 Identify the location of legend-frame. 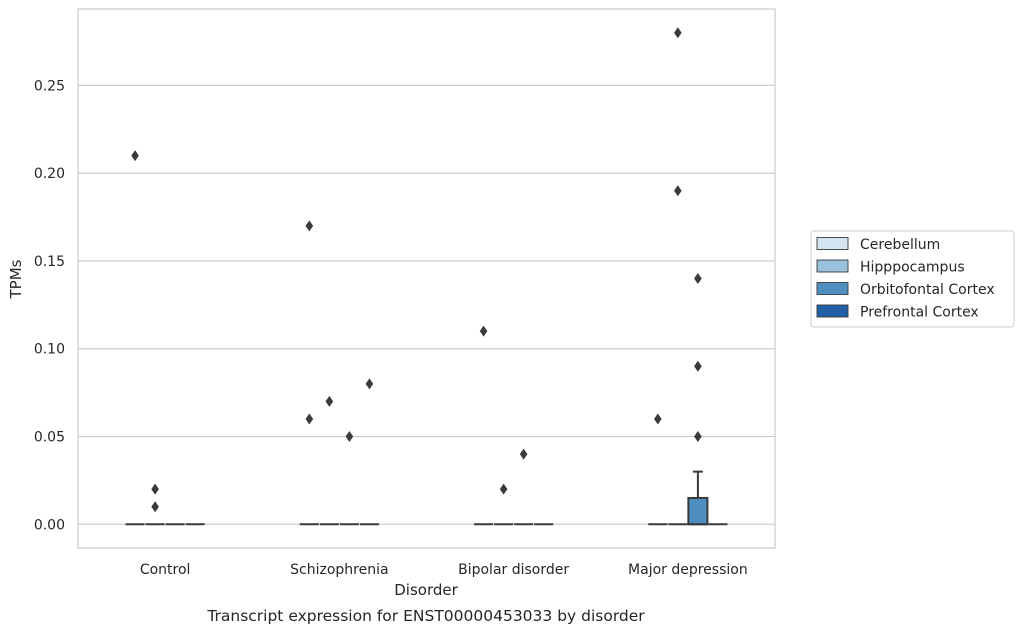
(912, 279).